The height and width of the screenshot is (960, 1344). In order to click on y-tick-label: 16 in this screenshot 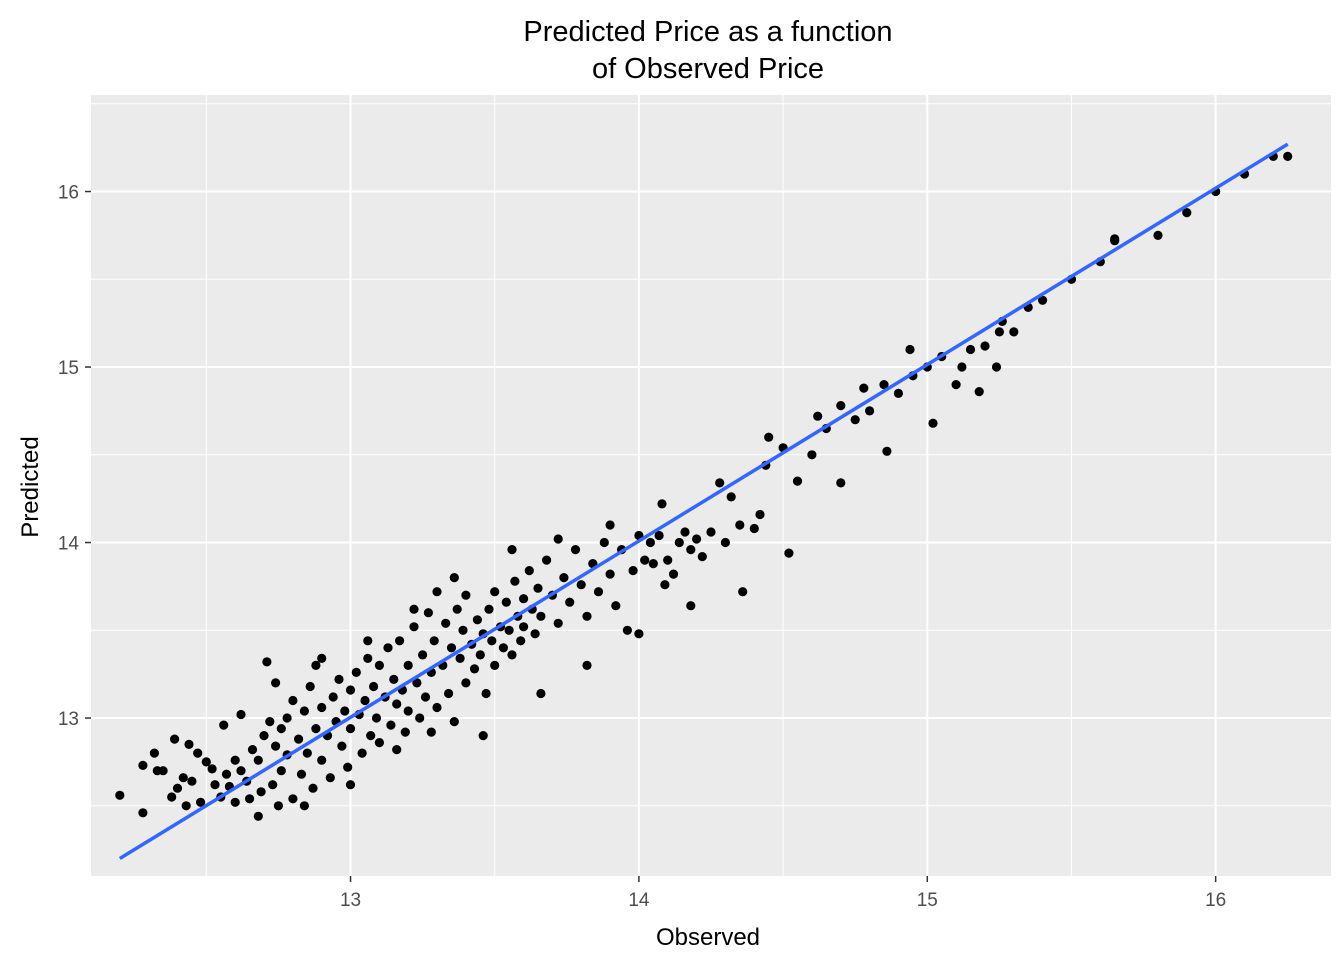, I will do `click(68, 193)`.